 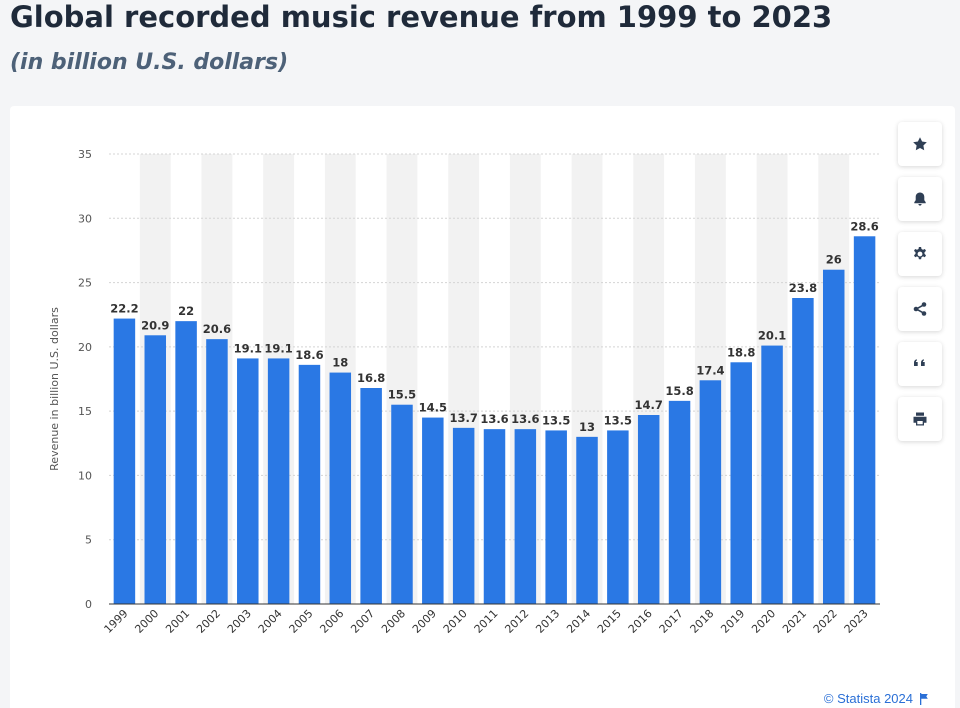 I want to click on data-label-2016: 14.7, so click(x=649, y=405).